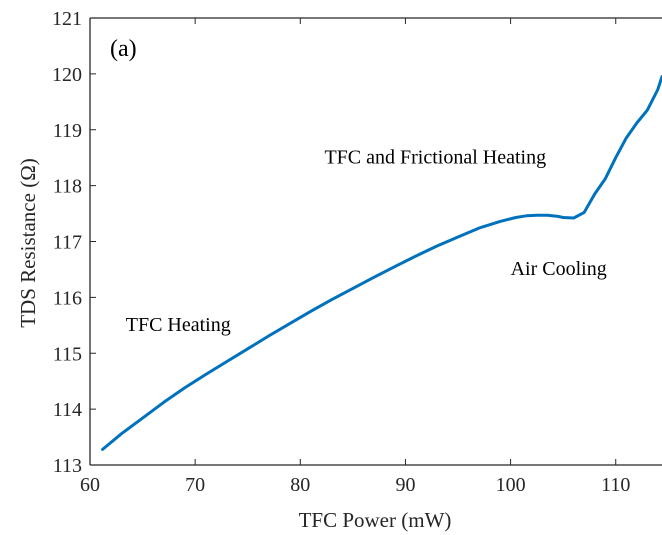 The image size is (662, 535). Describe the element at coordinates (67, 410) in the screenshot. I see `y-tick-label: 114` at that location.